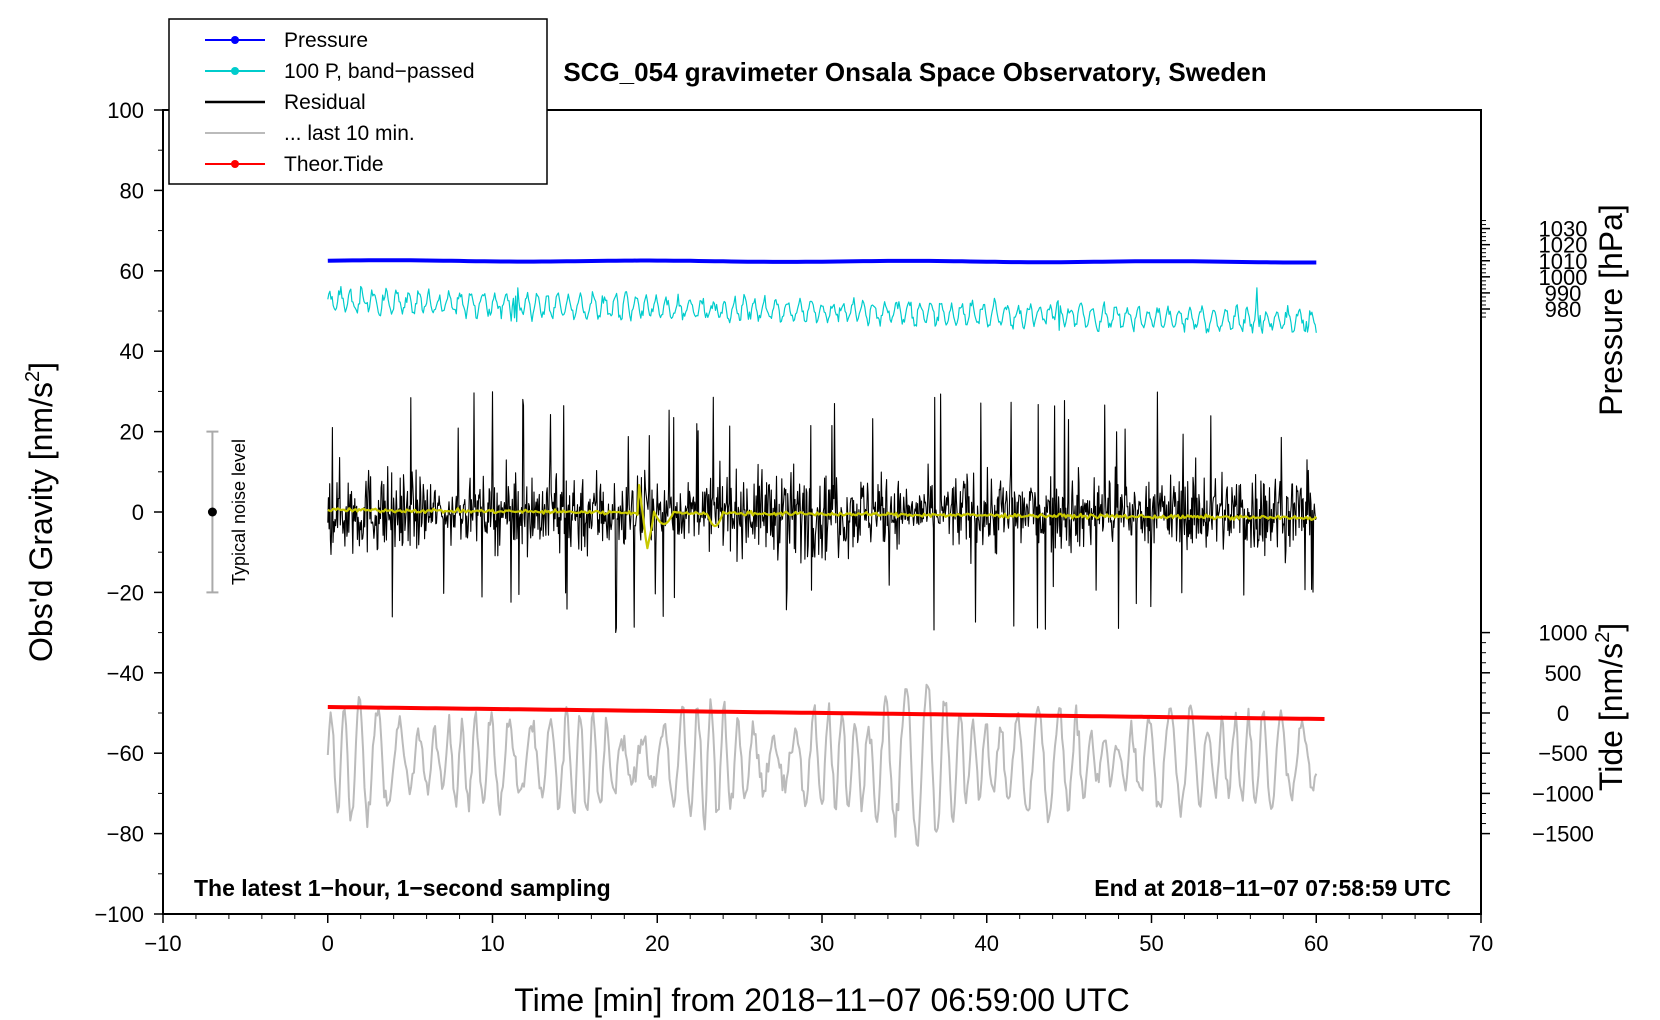 This screenshot has width=1660, height=1020. I want to click on y-axis-label-main: Obs'd Gravity [nm/s, so click(41, 522).